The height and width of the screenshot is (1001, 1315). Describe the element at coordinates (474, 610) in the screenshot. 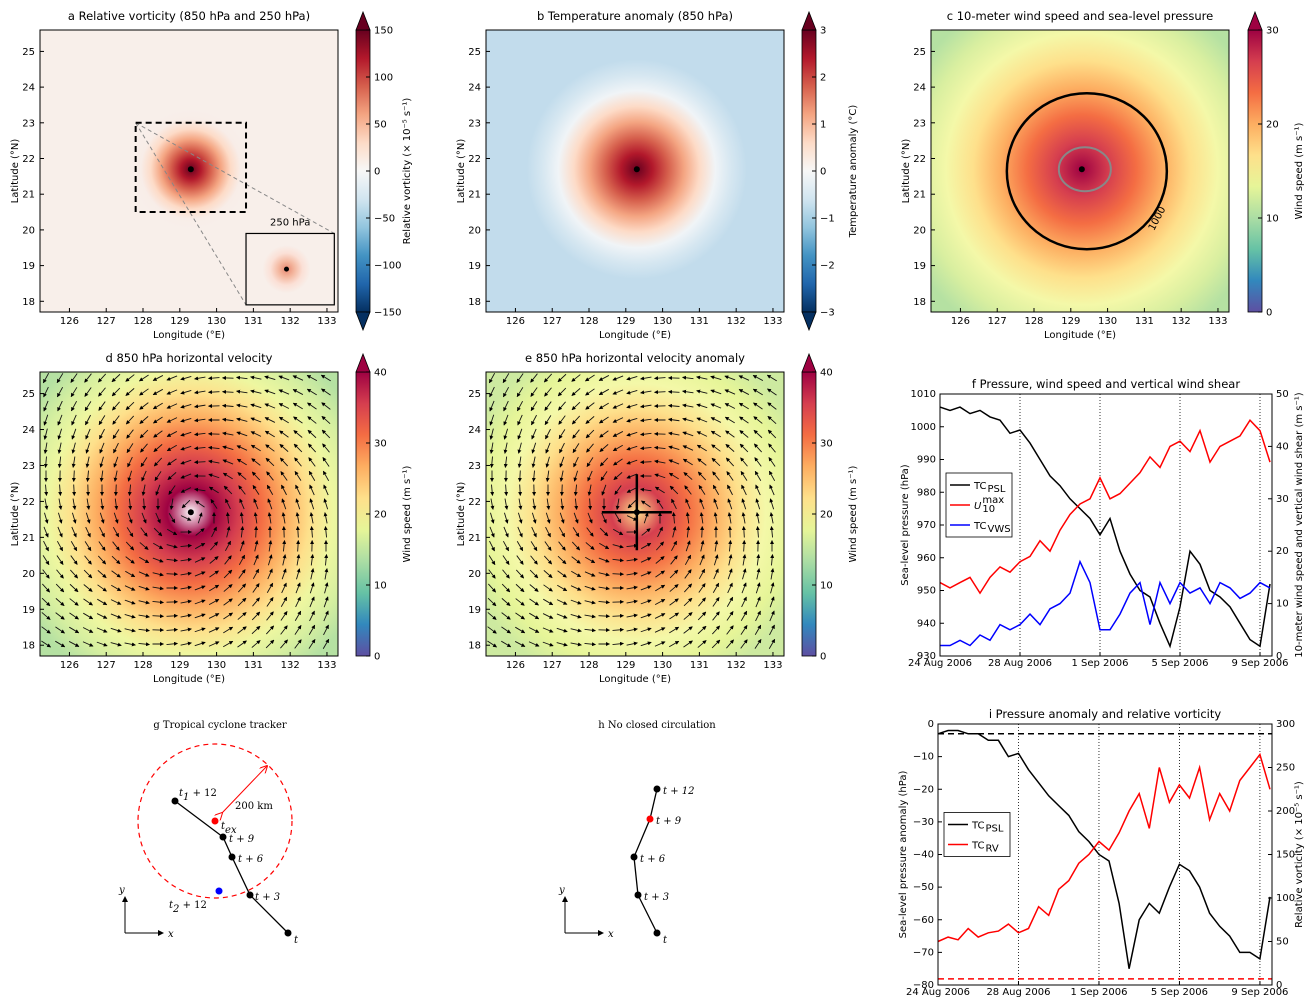

I see `y-tick-label: 19` at that location.